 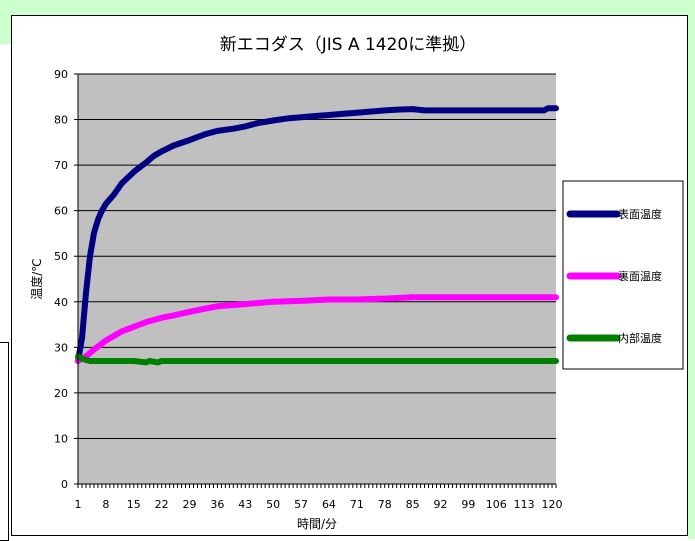 I want to click on background-strip-left, so click(x=6, y=22).